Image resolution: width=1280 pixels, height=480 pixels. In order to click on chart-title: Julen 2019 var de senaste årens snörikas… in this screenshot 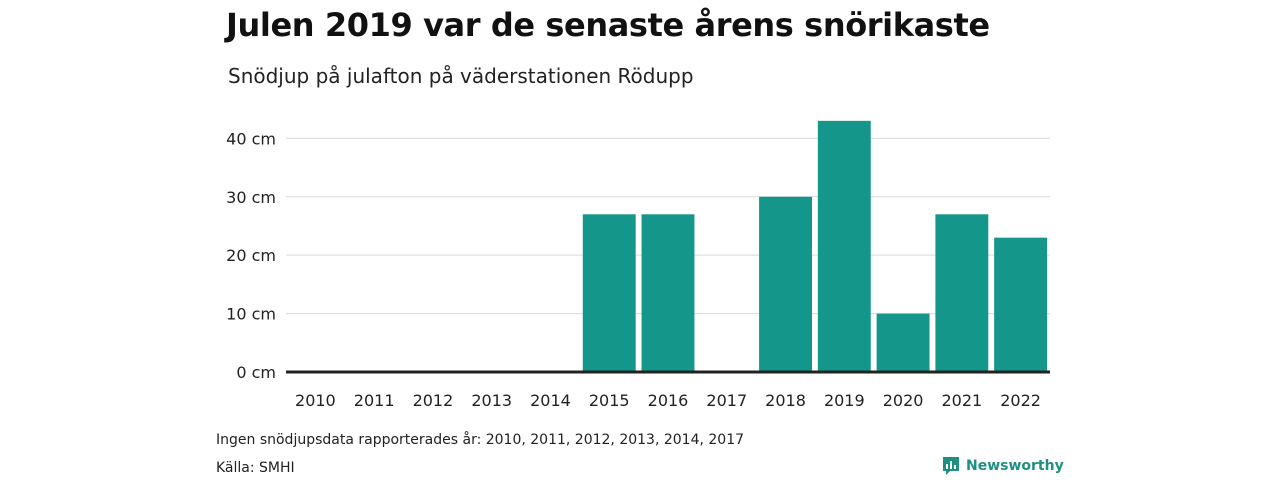, I will do `click(608, 25)`.